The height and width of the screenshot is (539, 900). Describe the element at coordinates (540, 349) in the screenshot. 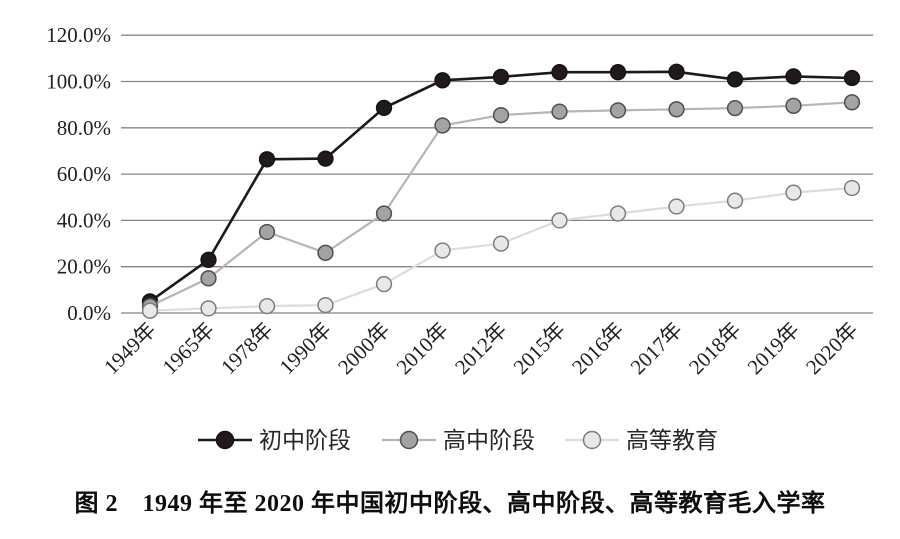

I see `x-tick-label: 2015年` at that location.